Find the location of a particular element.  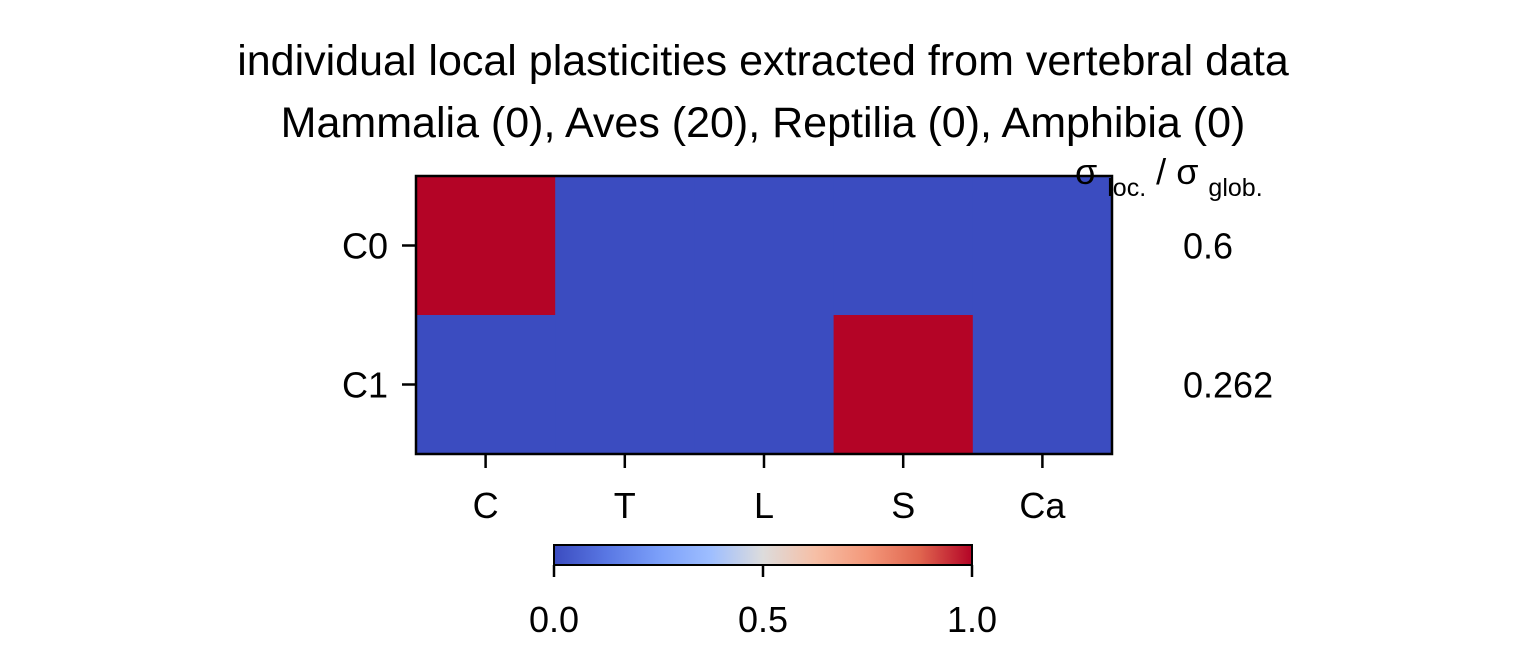

ratio-sub-global: glob. is located at coordinates (1235, 188).